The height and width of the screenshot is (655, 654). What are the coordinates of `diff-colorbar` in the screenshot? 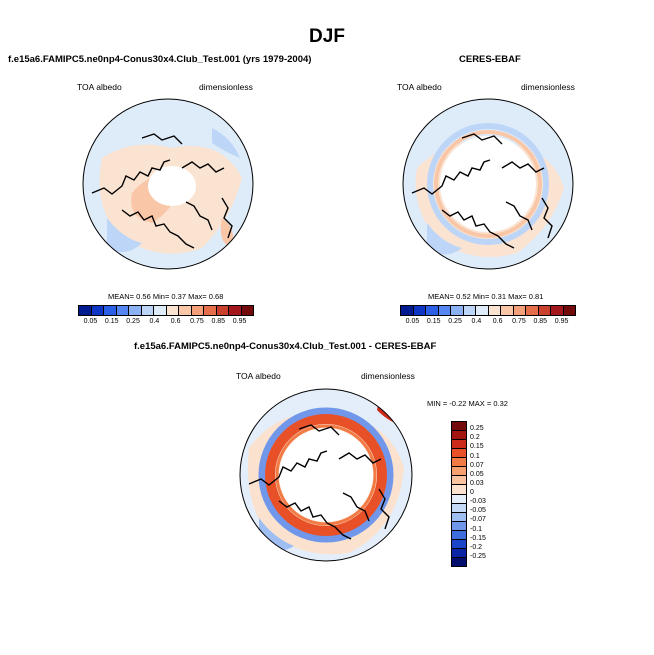 It's located at (459, 494).